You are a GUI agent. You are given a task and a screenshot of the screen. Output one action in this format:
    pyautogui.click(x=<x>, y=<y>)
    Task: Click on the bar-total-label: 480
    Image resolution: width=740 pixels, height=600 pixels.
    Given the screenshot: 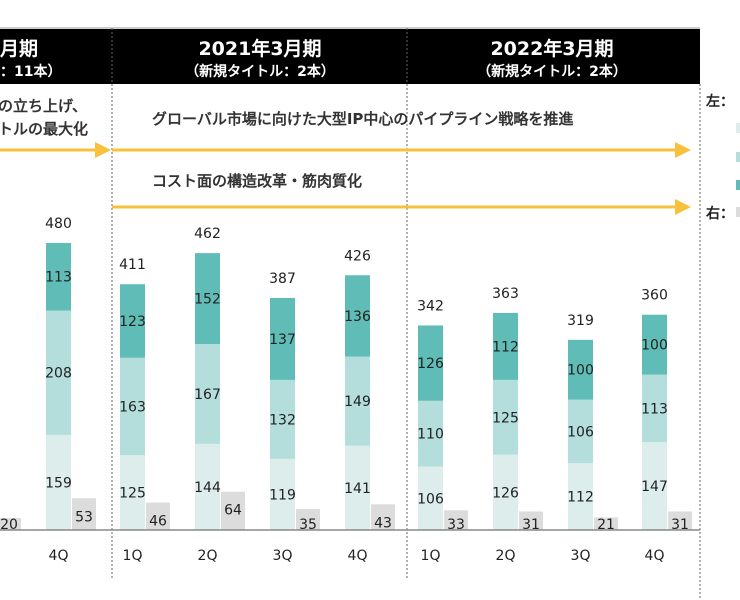 What is the action you would take?
    pyautogui.click(x=58, y=224)
    